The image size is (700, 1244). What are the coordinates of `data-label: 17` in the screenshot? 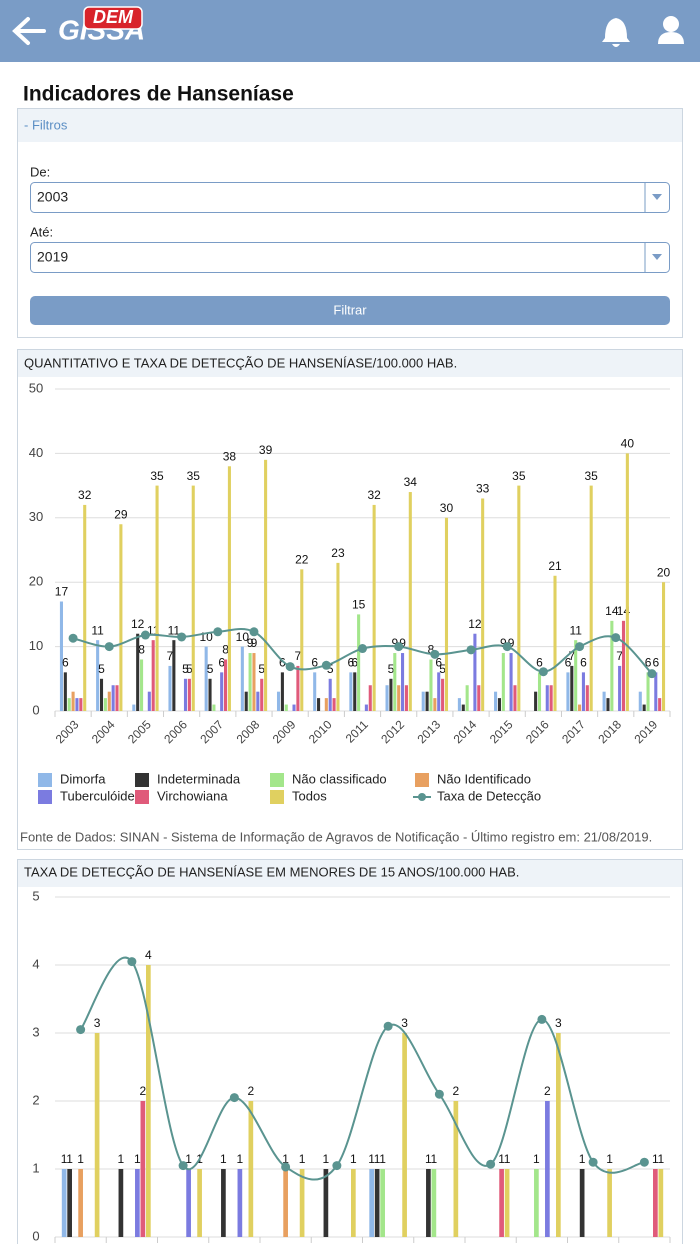 It's located at (62, 592).